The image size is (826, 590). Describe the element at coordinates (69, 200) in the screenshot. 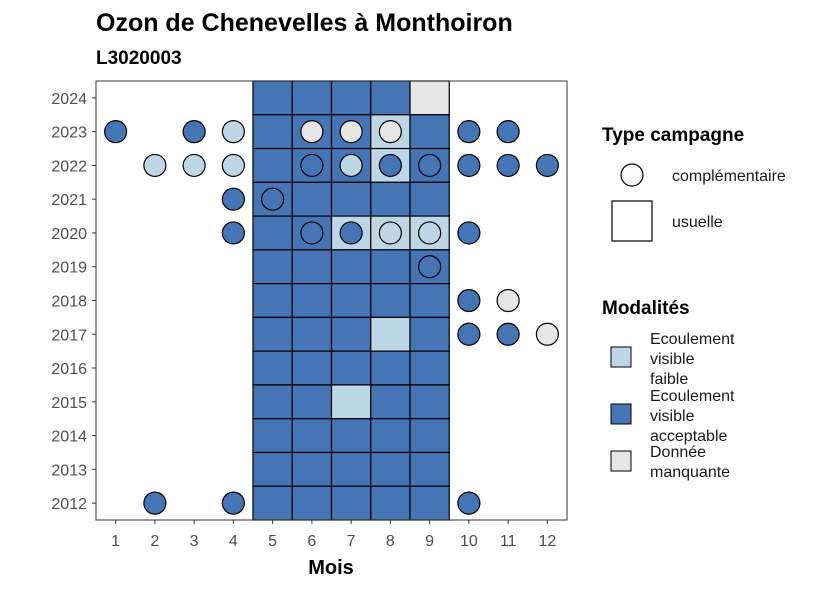

I see `y-tick-label: 2021` at that location.